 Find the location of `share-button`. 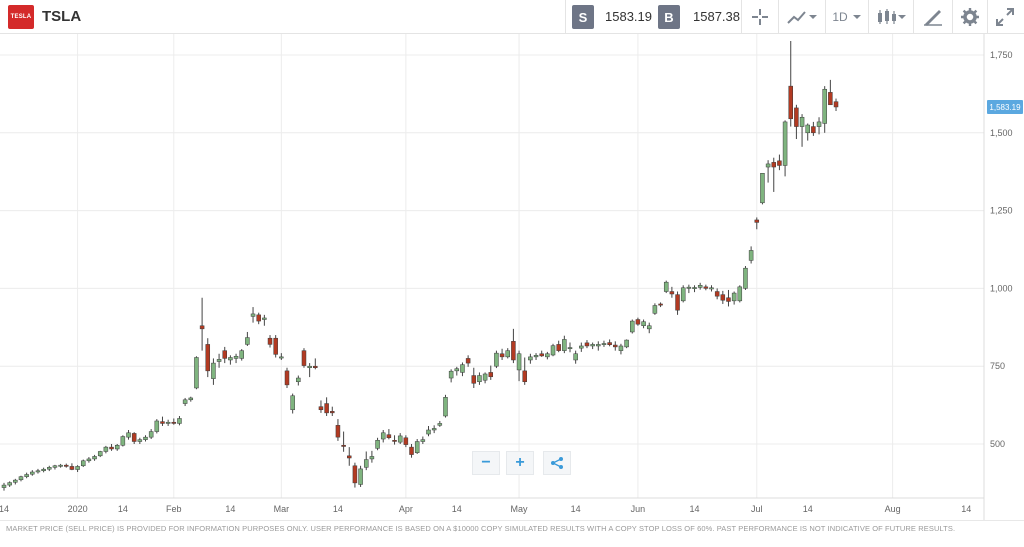

share-button is located at coordinates (557, 463).